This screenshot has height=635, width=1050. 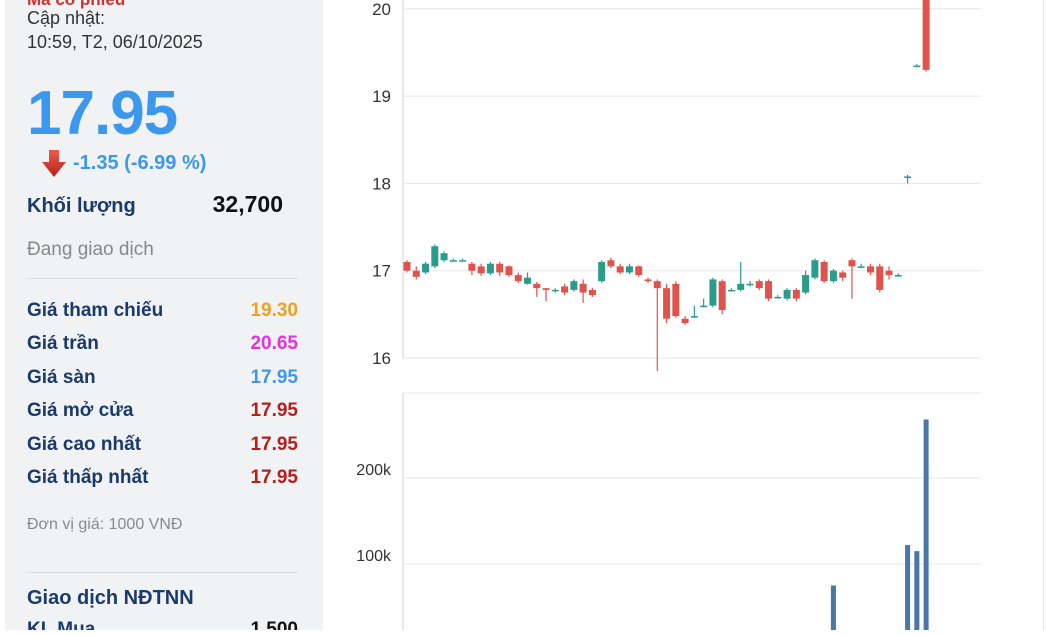 I want to click on stat-row-low: Giá thấp nhất 17.95, so click(x=162, y=479).